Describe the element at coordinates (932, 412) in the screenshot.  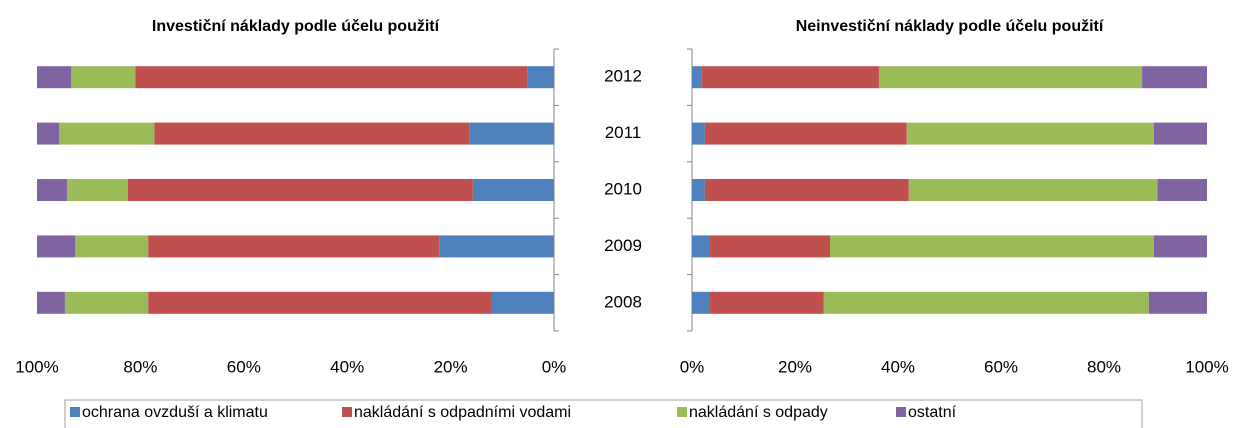
I see `legend-label: ostatní` at that location.